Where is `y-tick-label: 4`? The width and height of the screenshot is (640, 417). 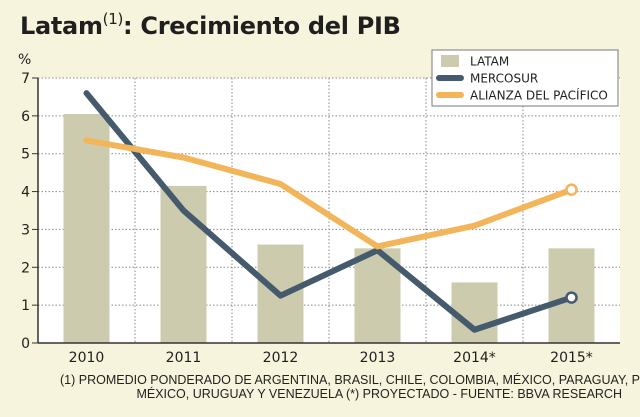
y-tick-label: 4 is located at coordinates (25, 193).